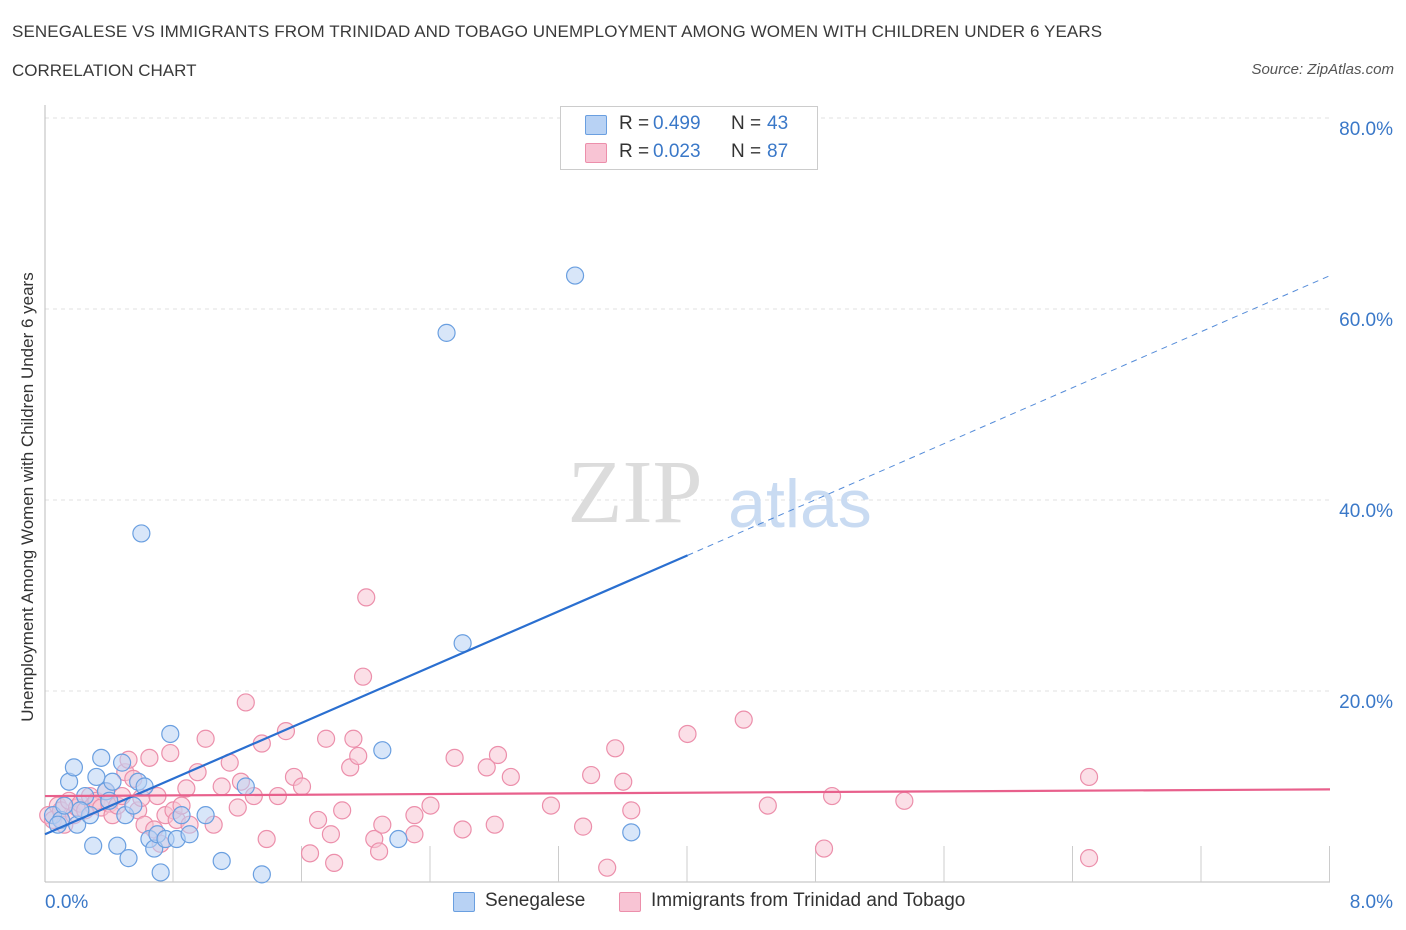  What do you see at coordinates (535, 900) in the screenshot?
I see `bottom-legend-label-senegalese: Senegalese` at bounding box center [535, 900].